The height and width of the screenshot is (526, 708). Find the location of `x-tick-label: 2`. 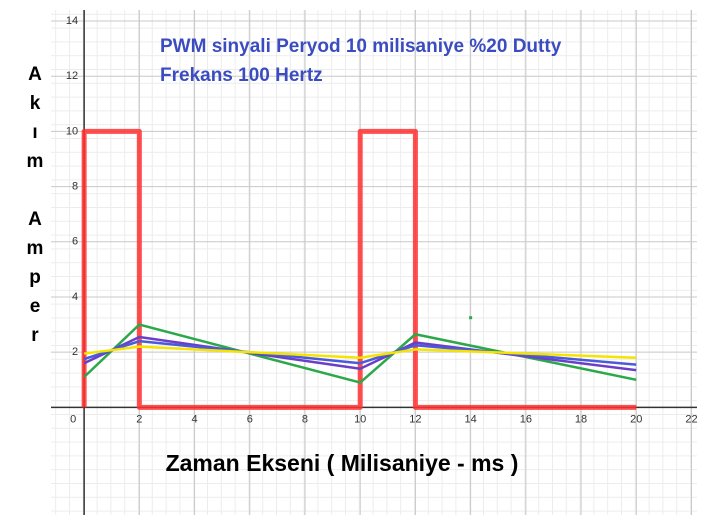

x-tick-label: 2 is located at coordinates (139, 419).